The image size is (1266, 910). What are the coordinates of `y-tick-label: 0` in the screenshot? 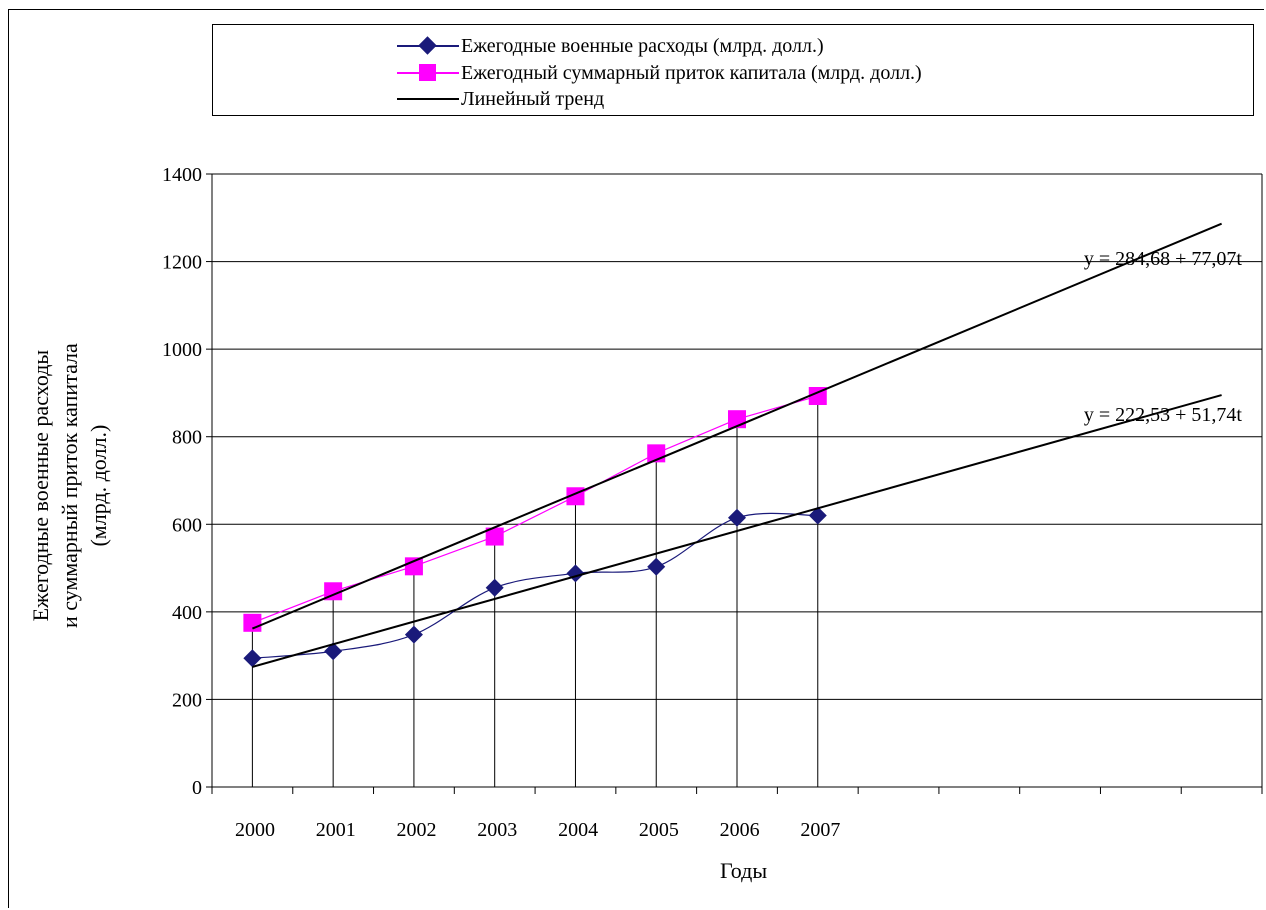 It's located at (197, 788).